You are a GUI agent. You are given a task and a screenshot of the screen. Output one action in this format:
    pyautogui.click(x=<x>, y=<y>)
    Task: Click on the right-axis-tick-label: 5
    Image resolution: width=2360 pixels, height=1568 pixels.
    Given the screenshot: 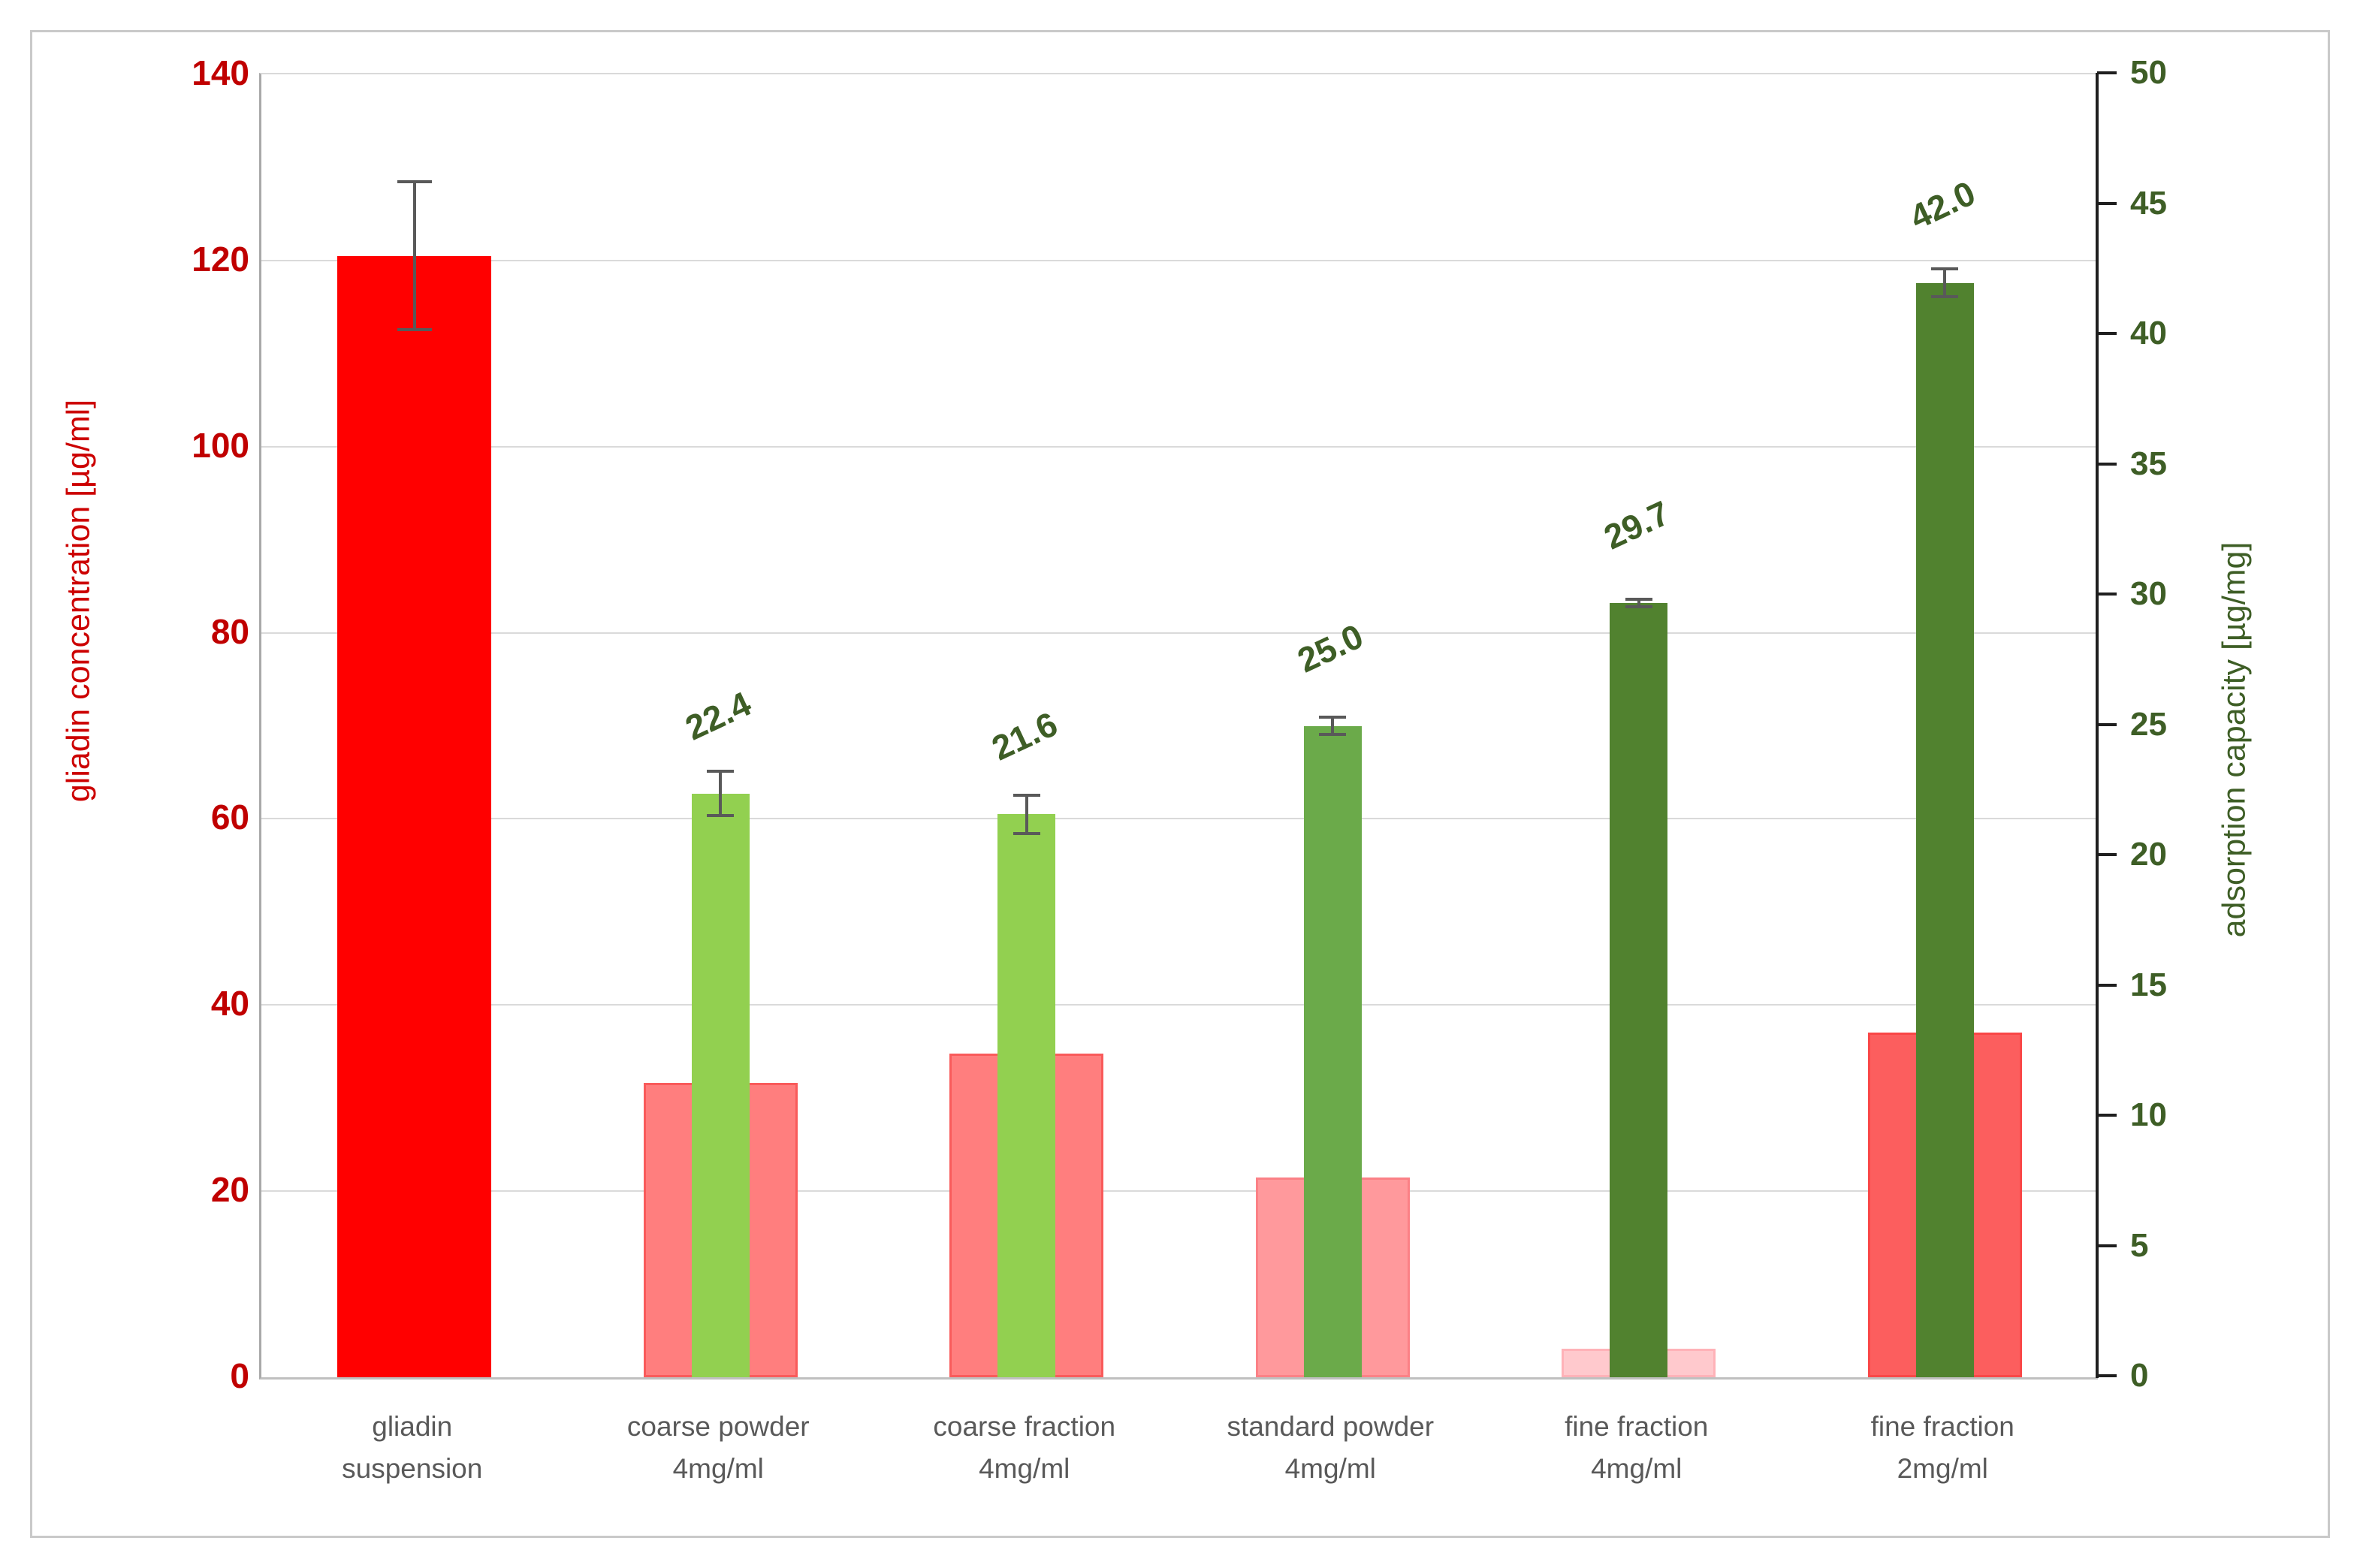 What is the action you would take?
    pyautogui.click(x=2140, y=1245)
    